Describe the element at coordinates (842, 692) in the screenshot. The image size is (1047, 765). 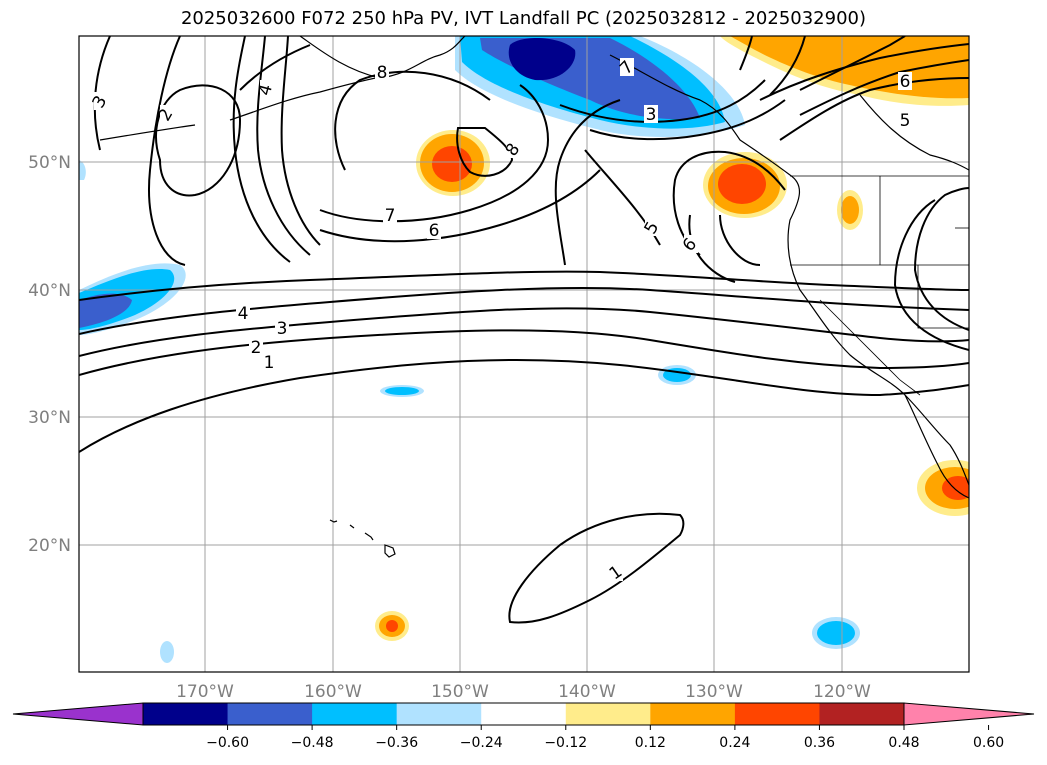
I see `lon-label: 120°W` at that location.